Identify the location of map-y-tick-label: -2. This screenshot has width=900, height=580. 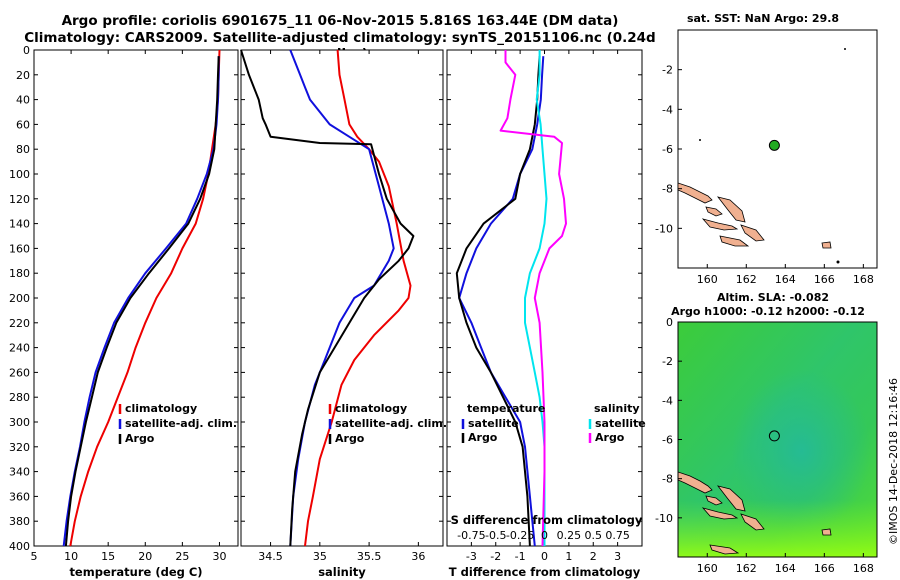
(667, 70).